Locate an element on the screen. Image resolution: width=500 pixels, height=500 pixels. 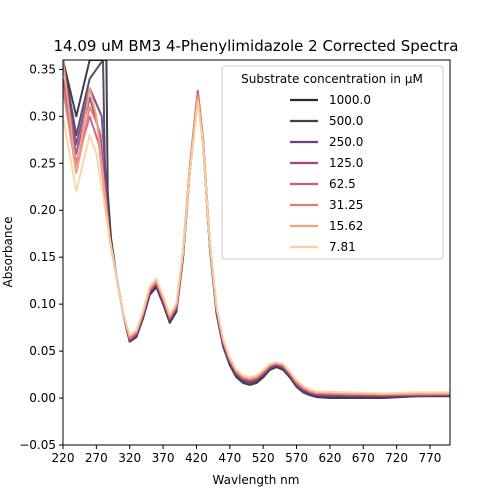
x-tick-label: 570 is located at coordinates (296, 458).